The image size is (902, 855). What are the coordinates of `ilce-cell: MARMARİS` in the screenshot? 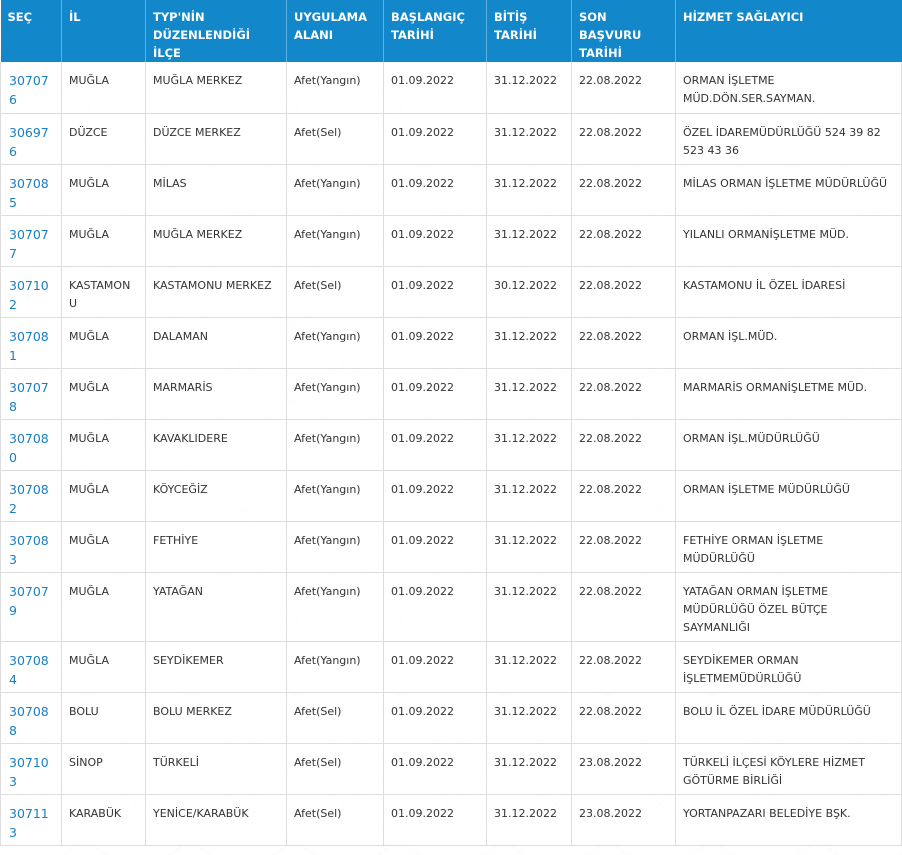 It's located at (216, 394).